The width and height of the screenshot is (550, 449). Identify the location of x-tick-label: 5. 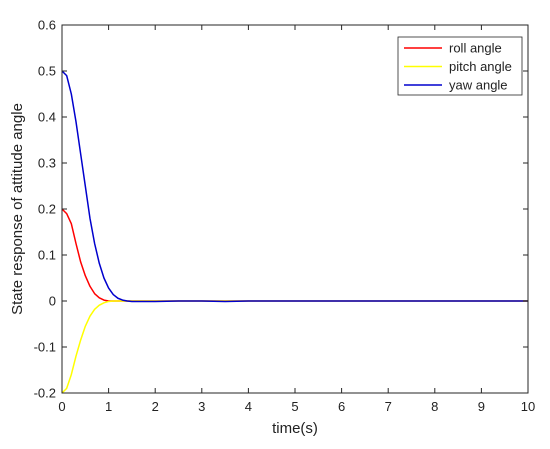
(294, 406).